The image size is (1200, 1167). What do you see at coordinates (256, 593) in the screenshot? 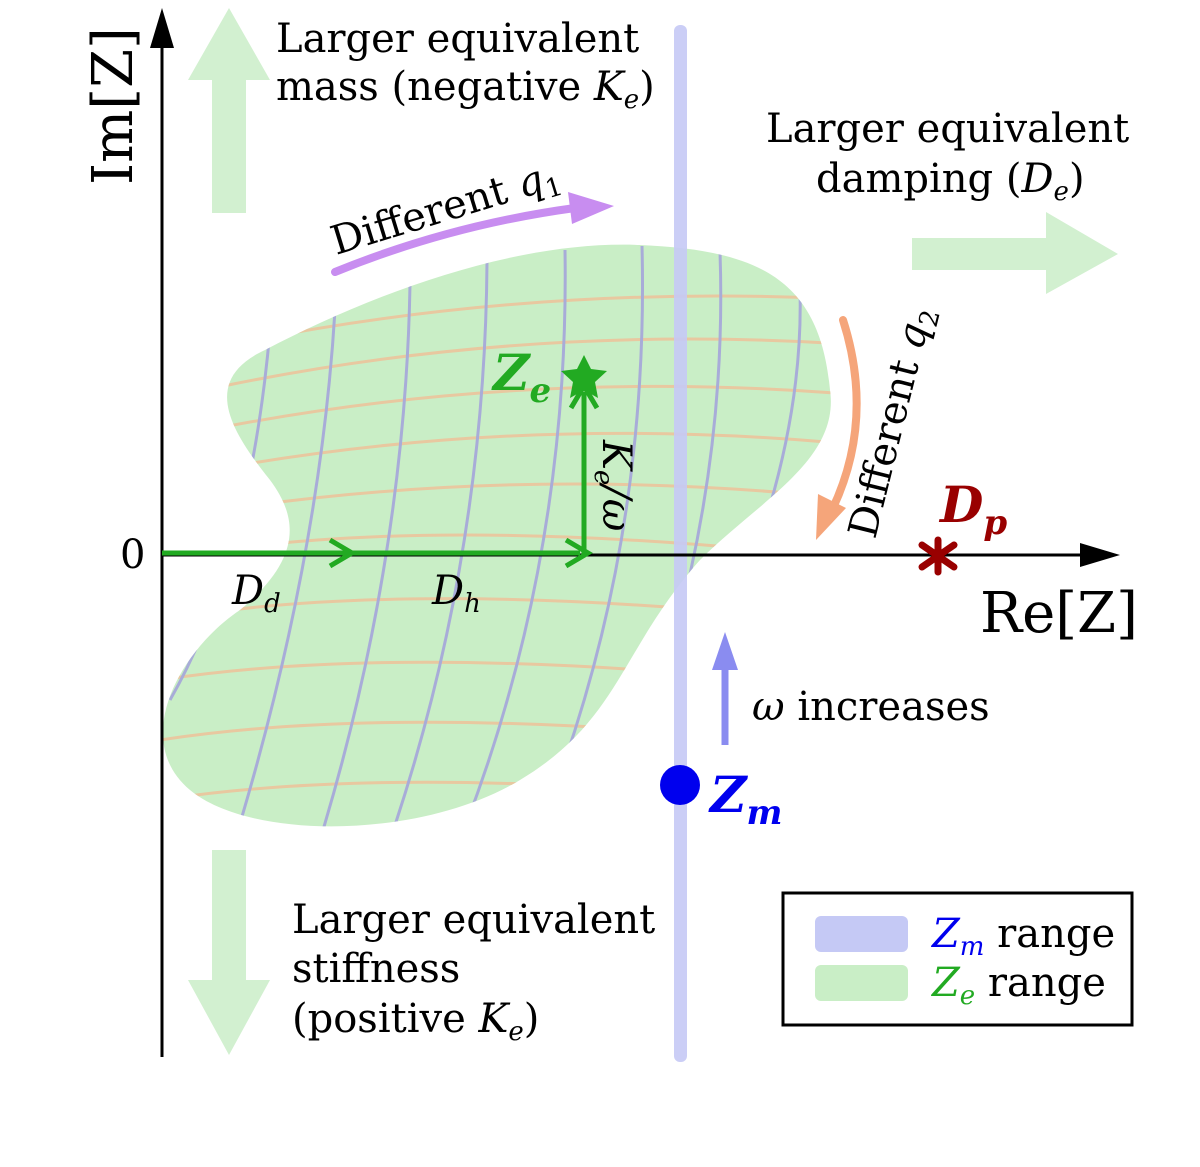
I see `dd-label: Dd` at bounding box center [256, 593].